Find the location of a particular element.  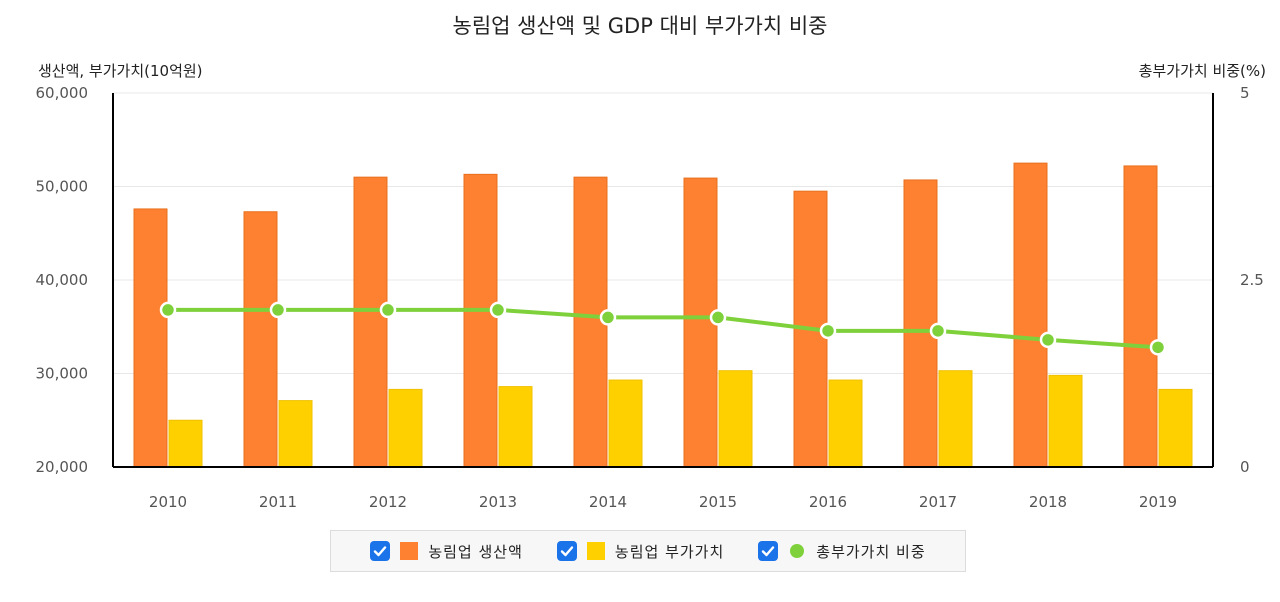

x-tick-label: 2015 is located at coordinates (718, 502).